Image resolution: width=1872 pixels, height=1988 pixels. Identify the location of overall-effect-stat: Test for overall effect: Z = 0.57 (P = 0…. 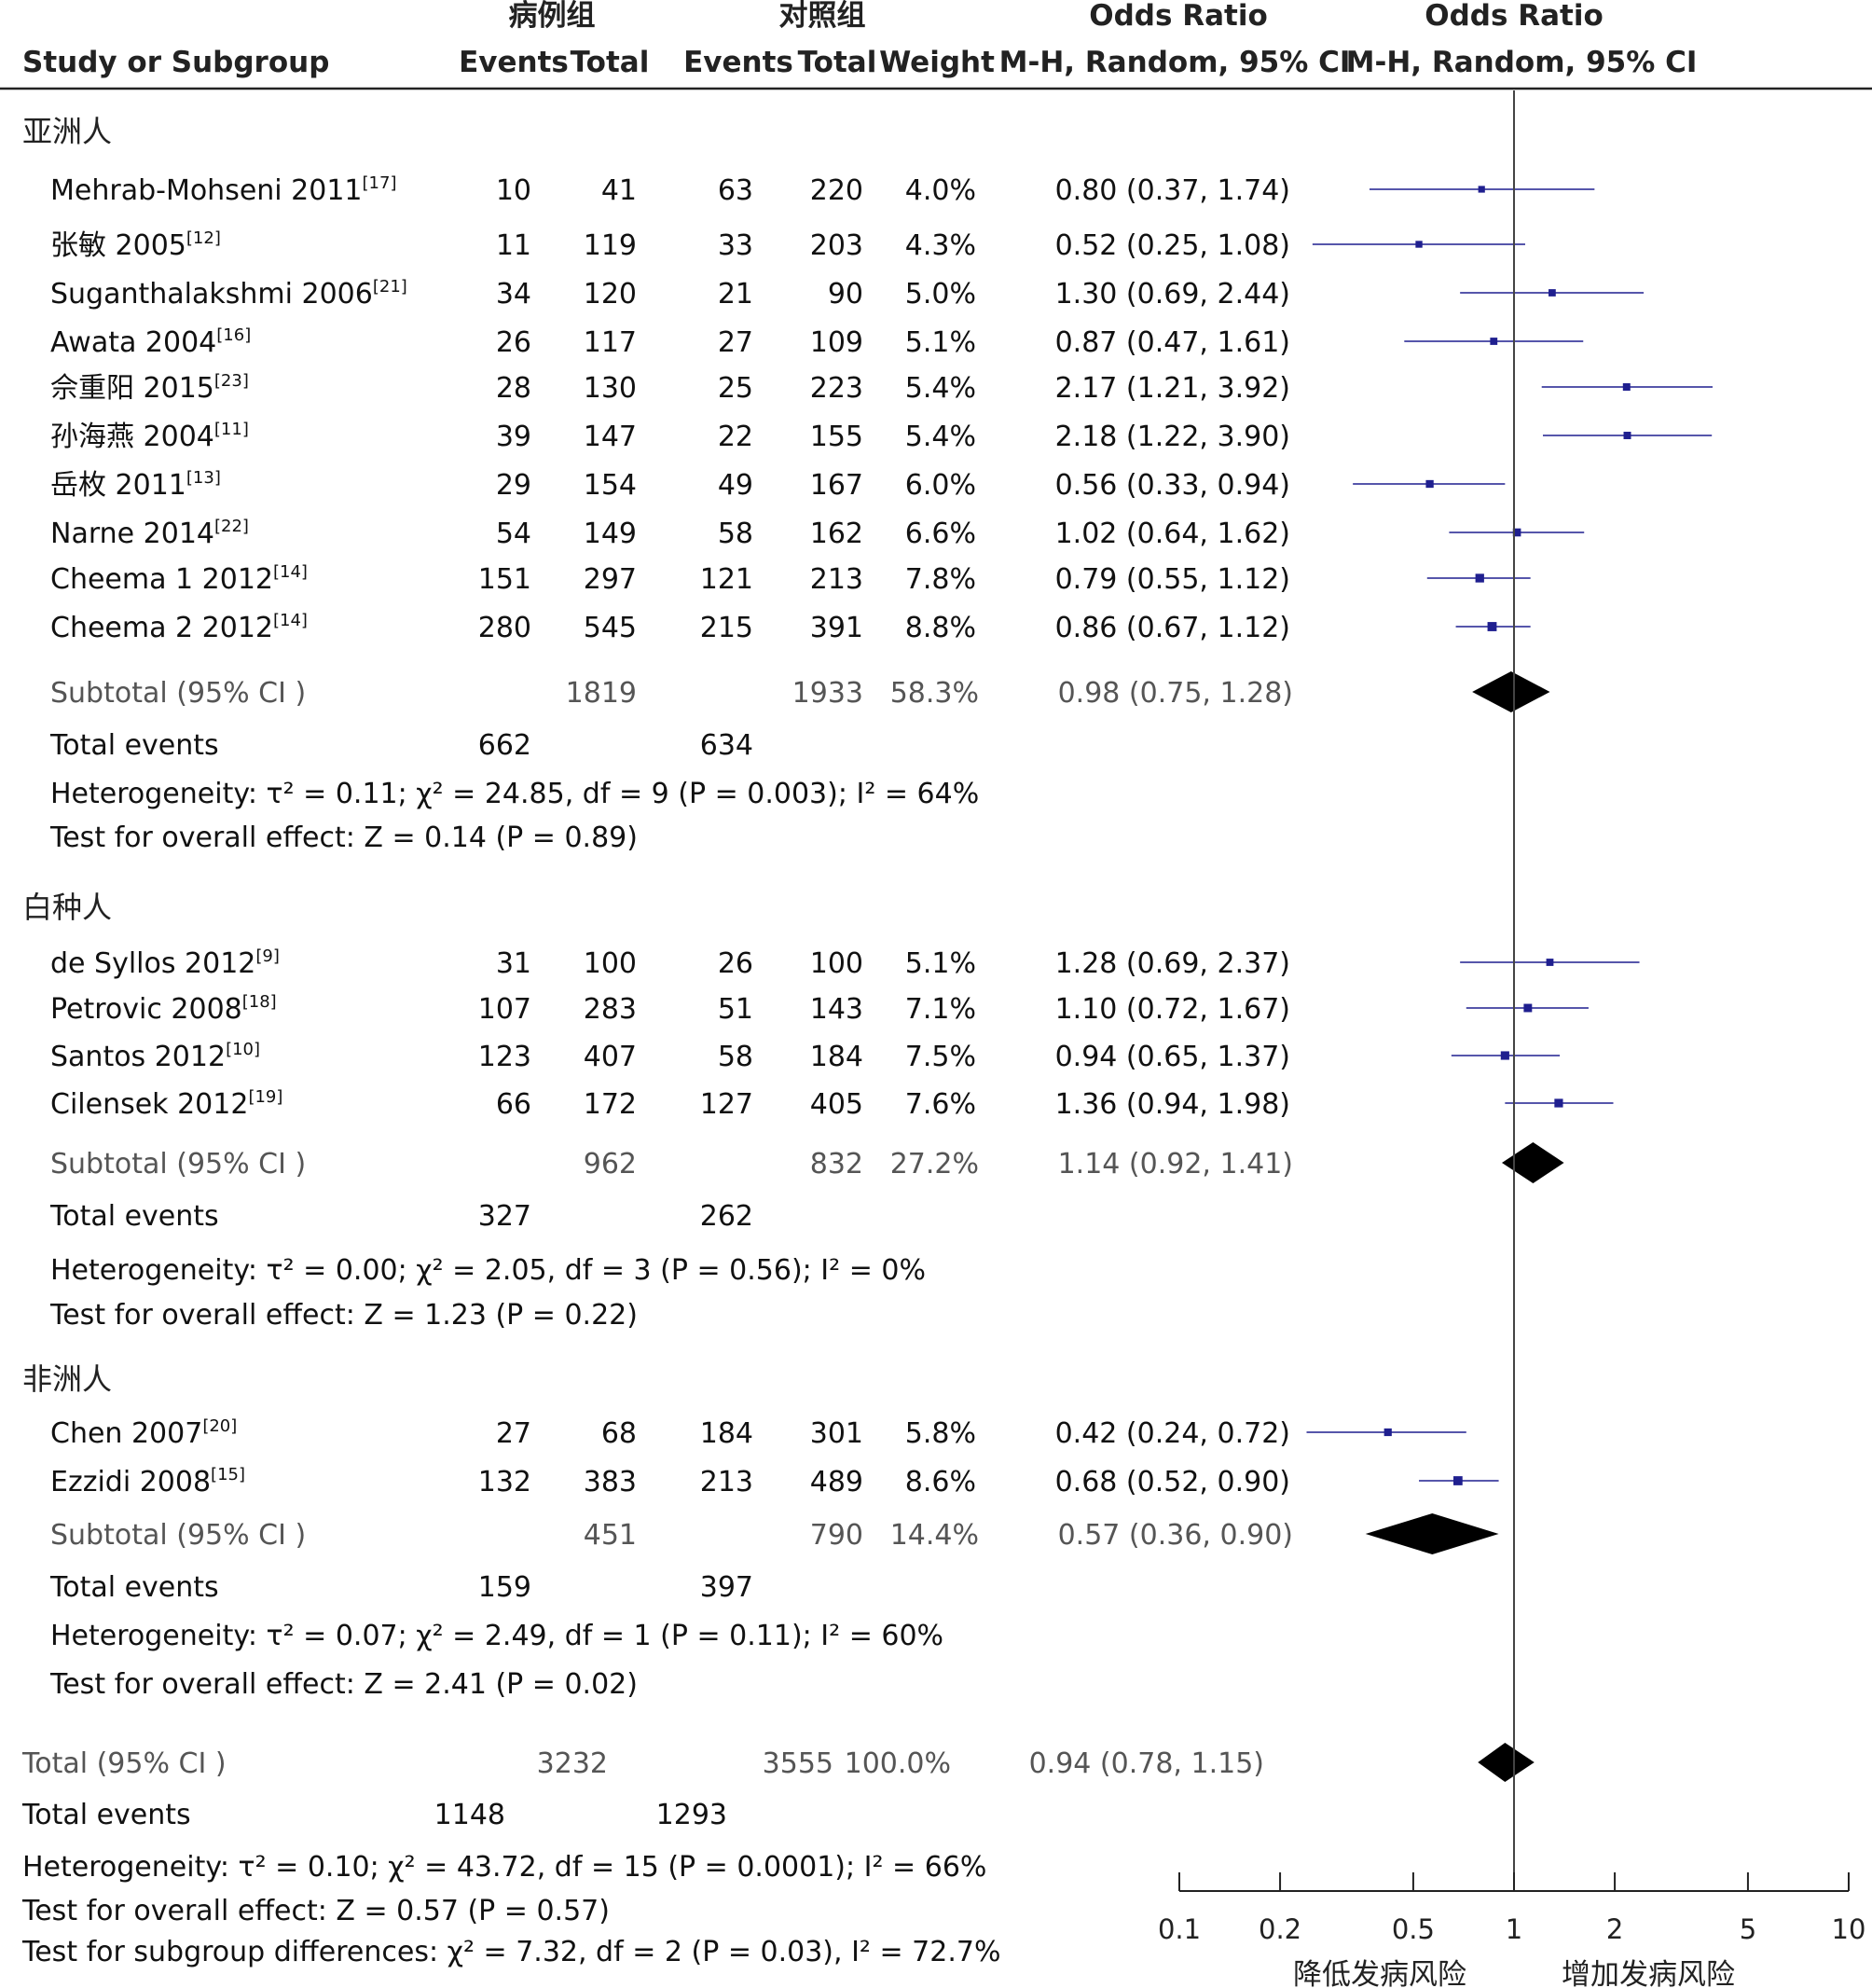
(315, 1911).